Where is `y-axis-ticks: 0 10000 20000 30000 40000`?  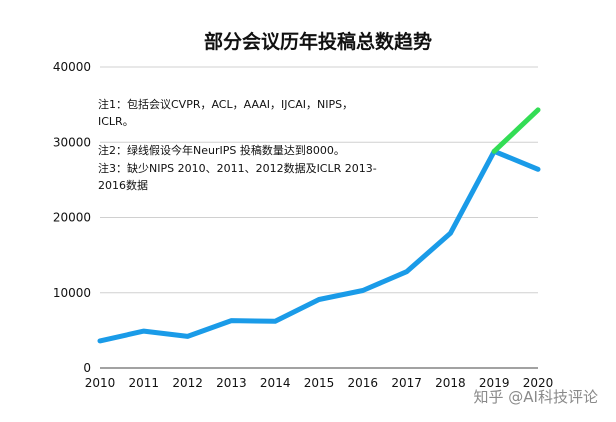 y-axis-ticks: 0 10000 20000 30000 40000 is located at coordinates (72, 217).